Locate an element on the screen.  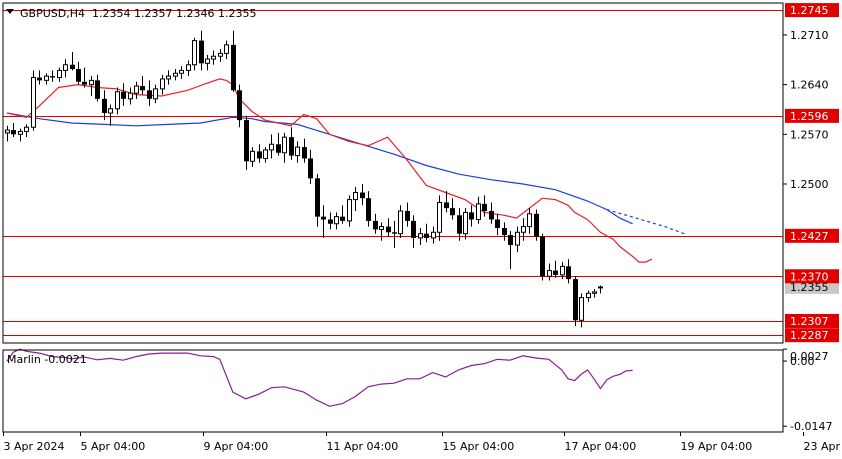
price-tick-label: 1.2570 is located at coordinates (809, 134).